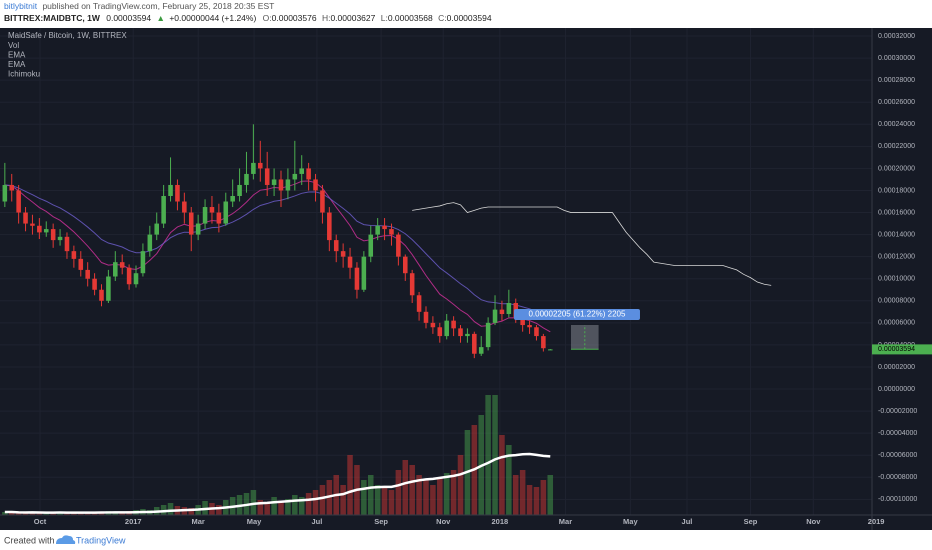 The image size is (932, 550). I want to click on y-tick-label: 0.00016000, so click(896, 212).